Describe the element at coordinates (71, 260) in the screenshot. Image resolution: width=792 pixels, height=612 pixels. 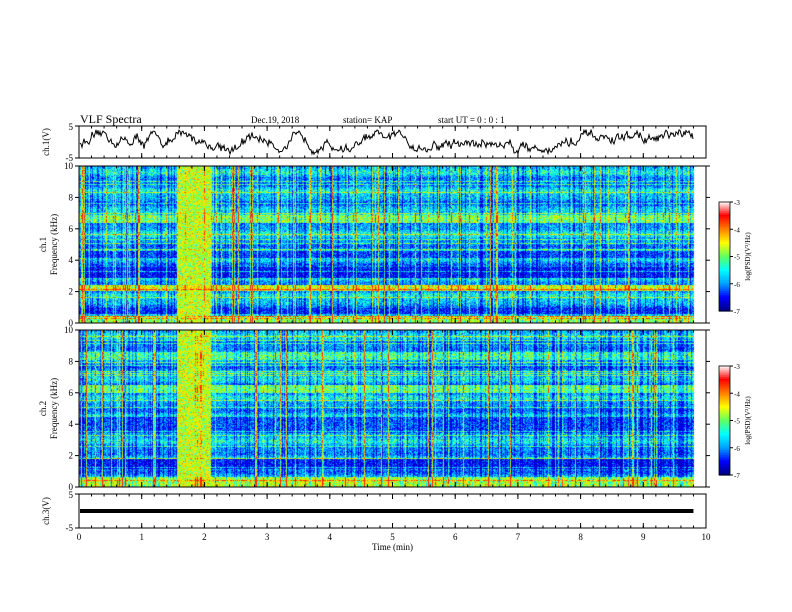
I see `ch1-ytick-label: 4` at that location.